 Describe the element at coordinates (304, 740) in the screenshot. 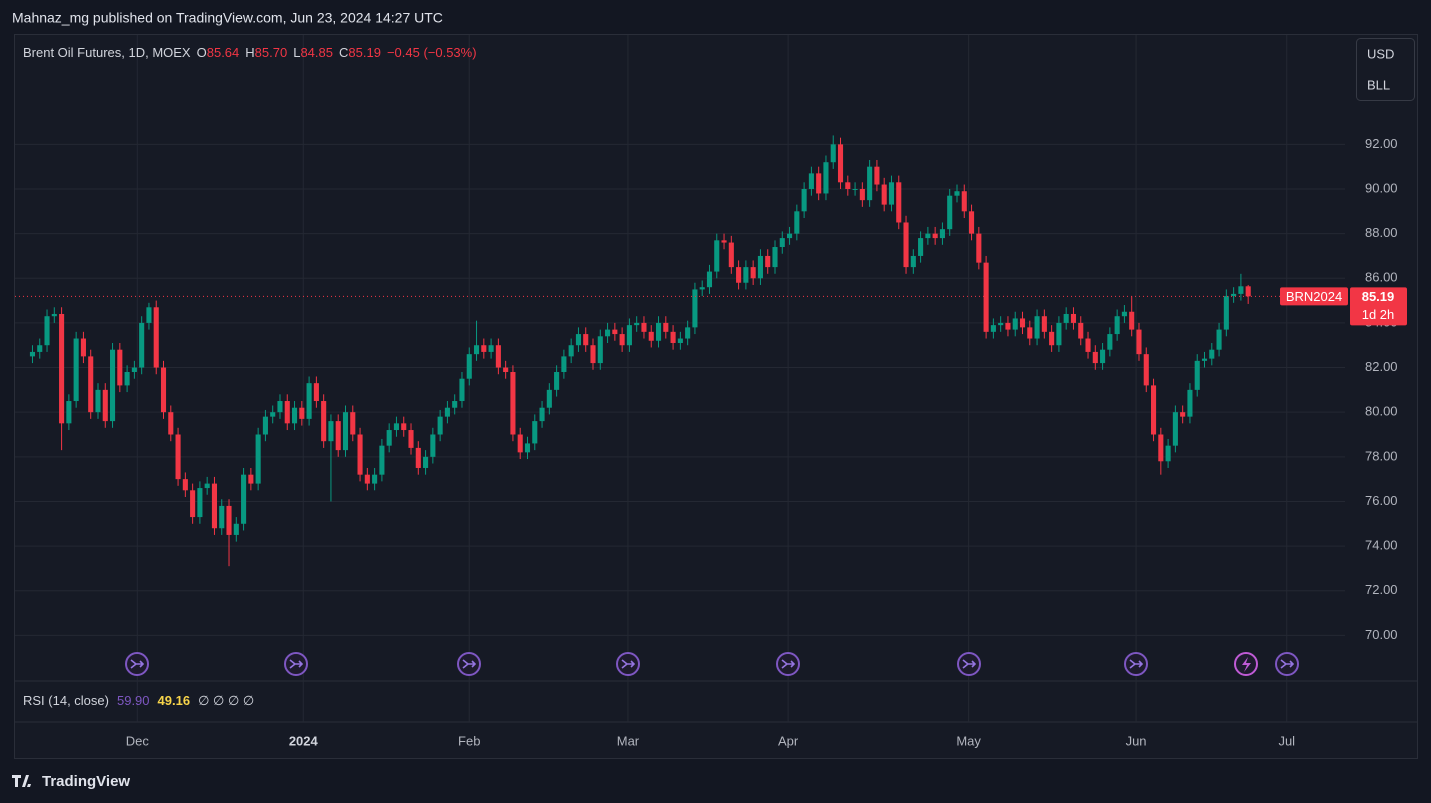

I see `x-tick-label: 2024` at that location.